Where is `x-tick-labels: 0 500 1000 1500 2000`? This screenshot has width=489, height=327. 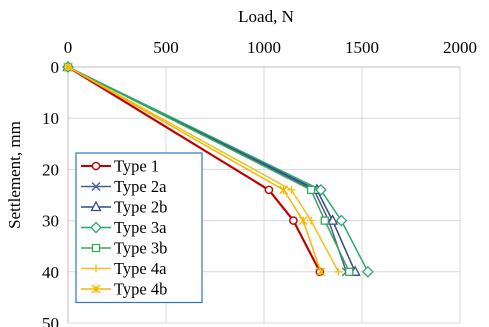 x-tick-labels: 0 500 1000 1500 2000 is located at coordinates (270, 47).